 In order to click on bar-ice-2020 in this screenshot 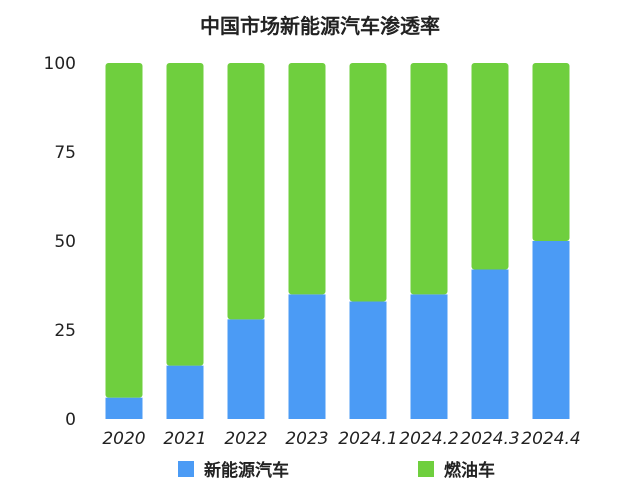, I will do `click(124, 230)`.